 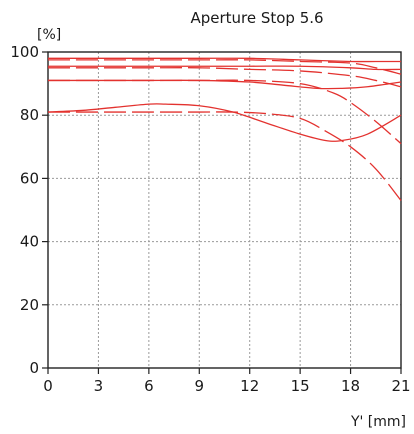 What do you see at coordinates (29, 305) in the screenshot?
I see `y-tick-label: 20` at bounding box center [29, 305].